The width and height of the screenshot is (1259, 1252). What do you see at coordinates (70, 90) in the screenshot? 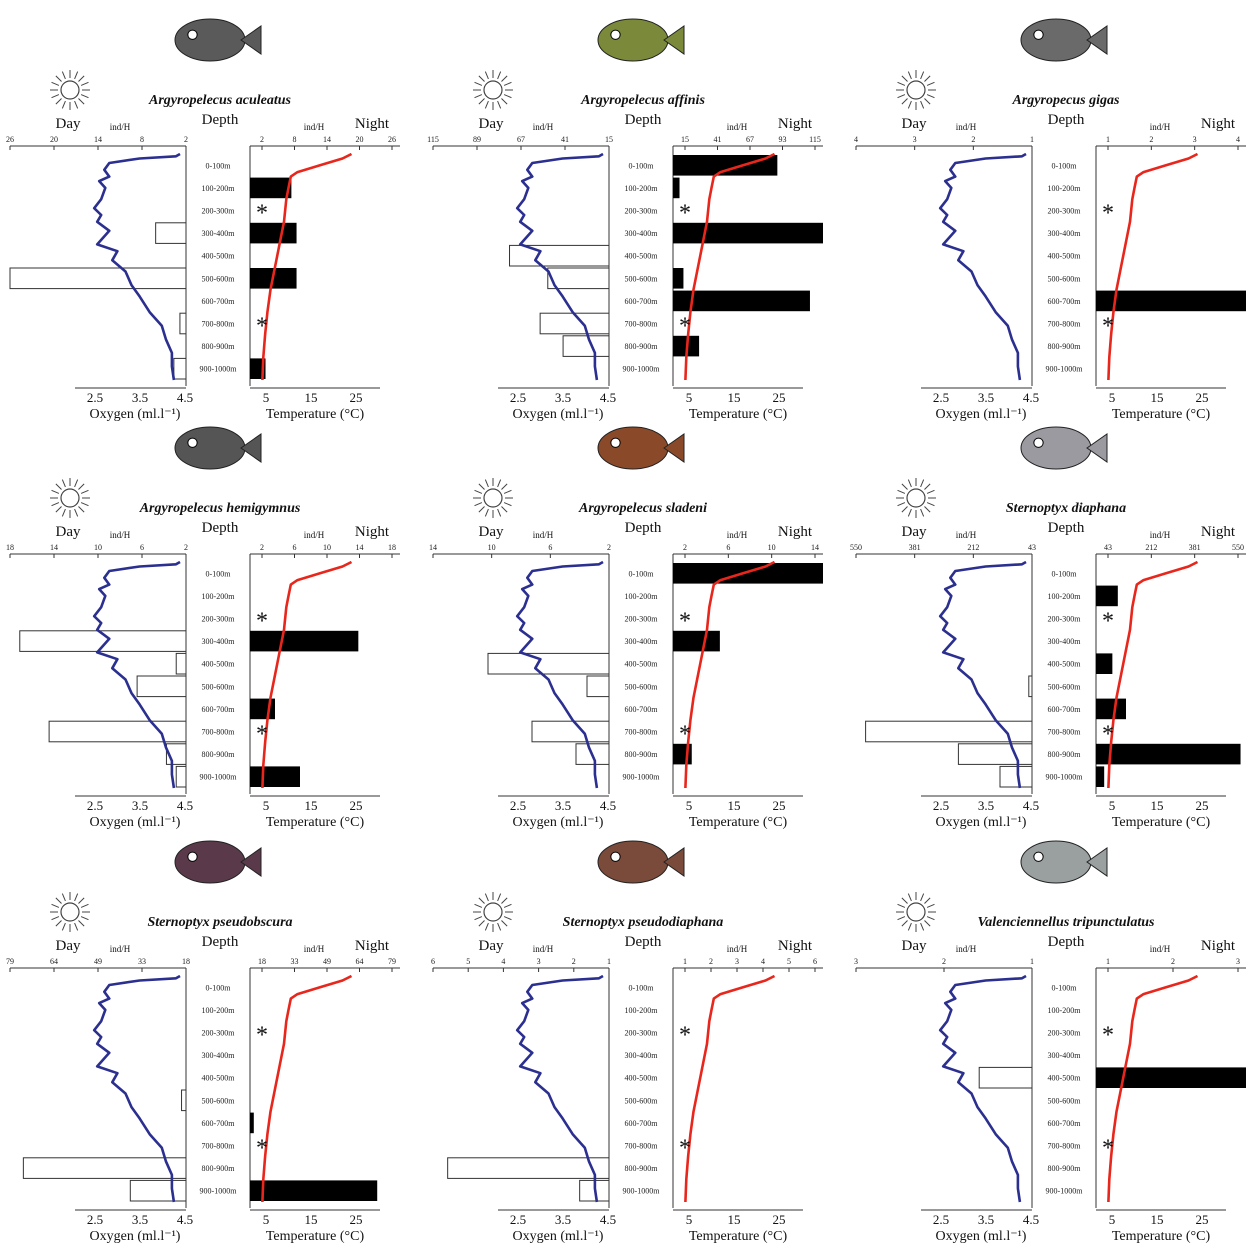
I see `sun-icon-disc` at bounding box center [70, 90].